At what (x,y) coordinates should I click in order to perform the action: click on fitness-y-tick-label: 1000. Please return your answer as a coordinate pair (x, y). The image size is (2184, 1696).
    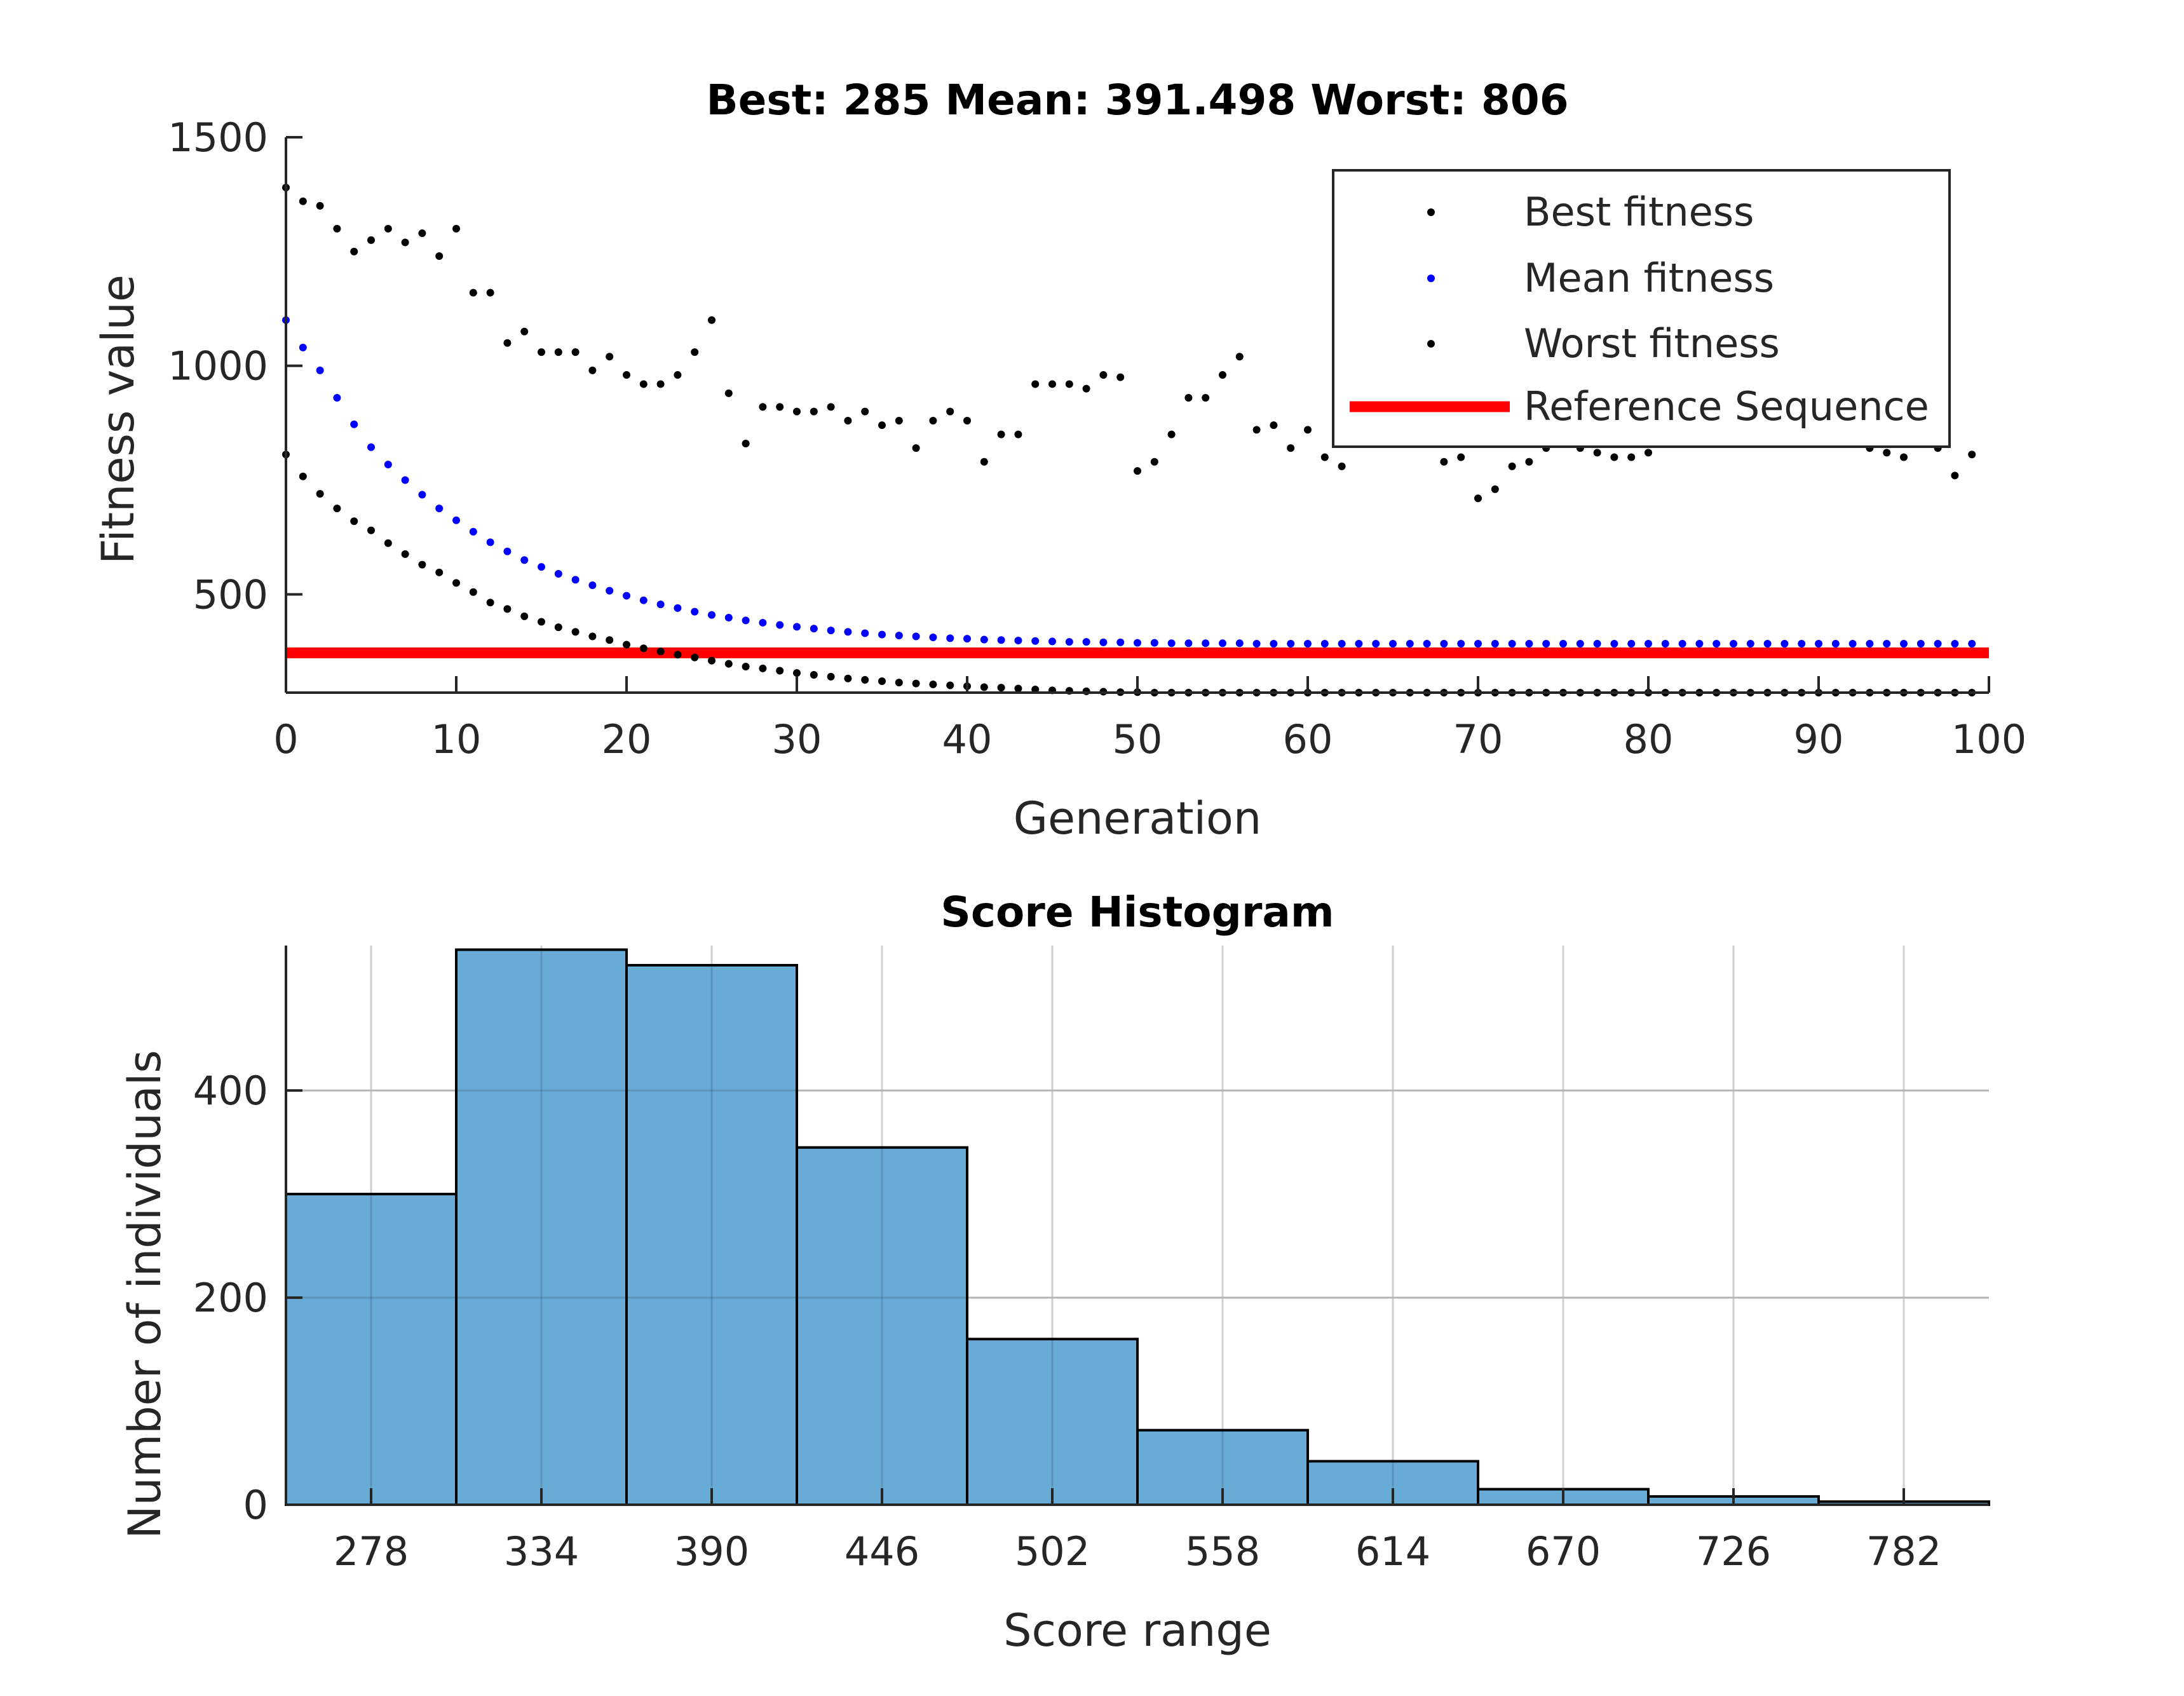
    Looking at the image, I should click on (218, 367).